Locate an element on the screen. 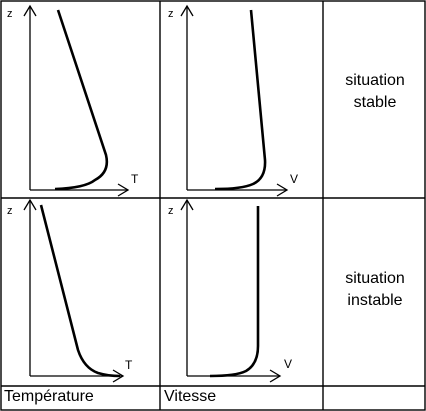  row-label-stable-line1: situation is located at coordinates (375, 80).